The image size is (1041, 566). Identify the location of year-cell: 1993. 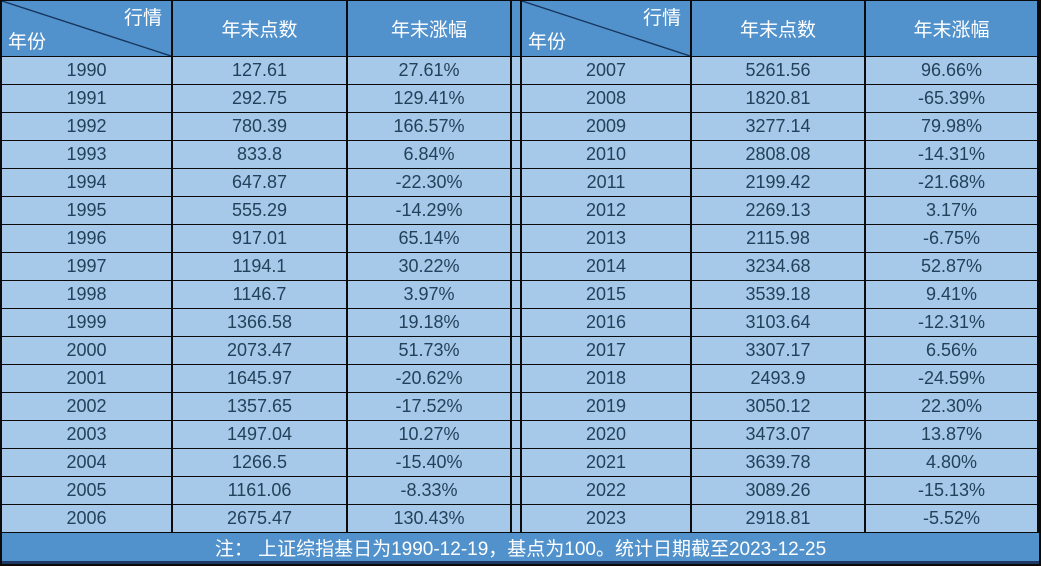
(87, 155).